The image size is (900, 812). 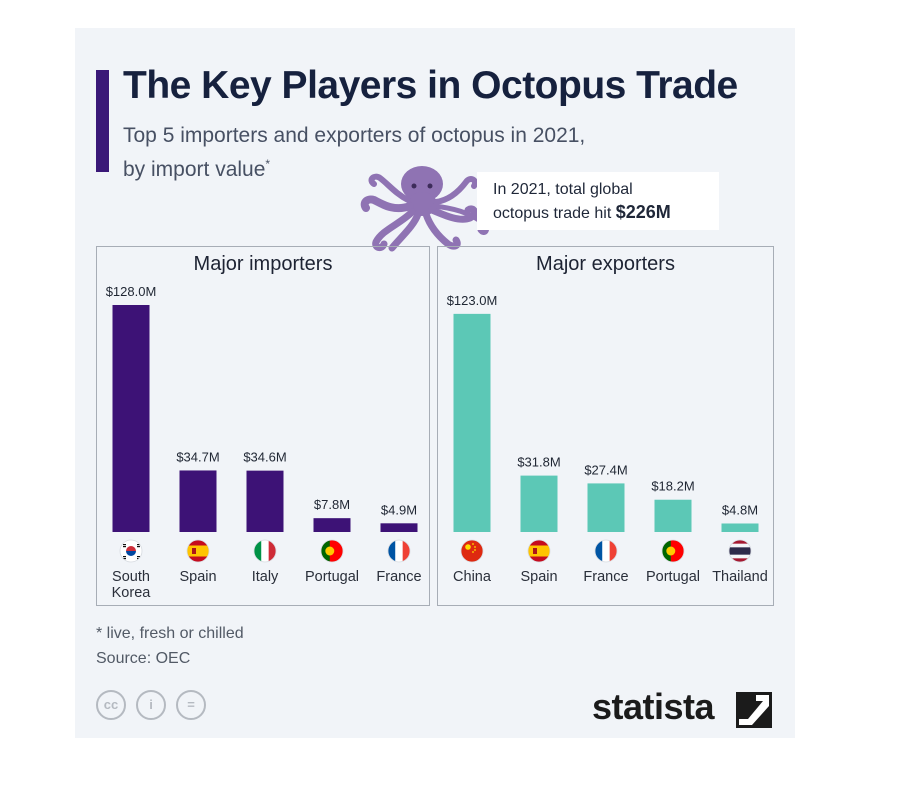 I want to click on importers-category-label-4: France, so click(x=398, y=577).